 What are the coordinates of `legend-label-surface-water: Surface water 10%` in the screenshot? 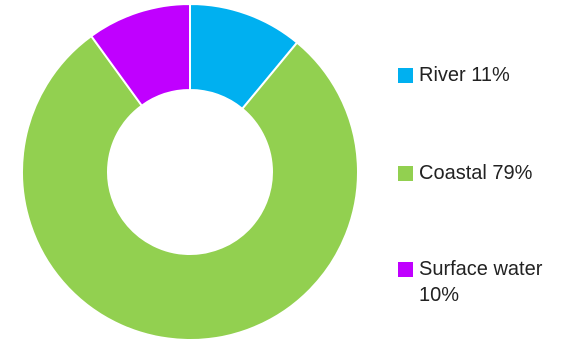 It's located at (481, 282).